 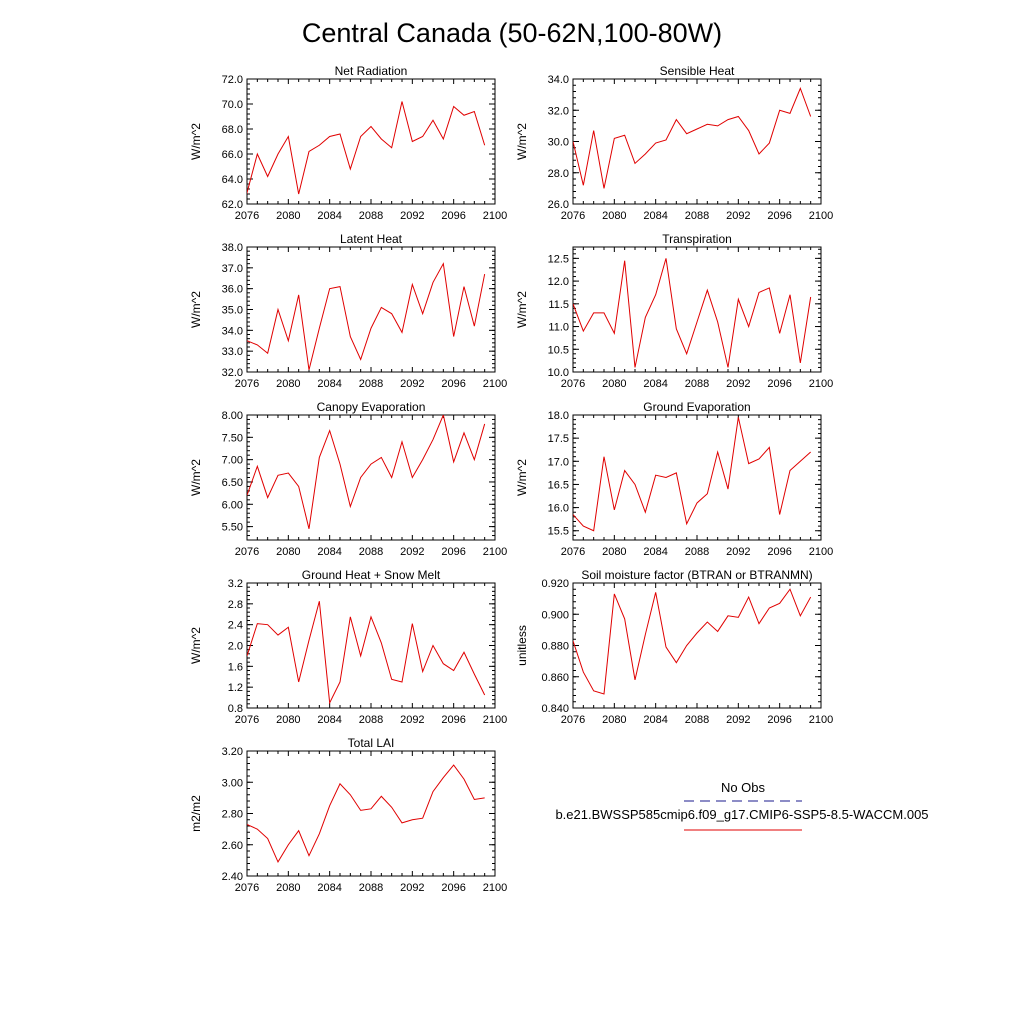 What do you see at coordinates (558, 462) in the screenshot?
I see `y-tick-label: 17.0` at bounding box center [558, 462].